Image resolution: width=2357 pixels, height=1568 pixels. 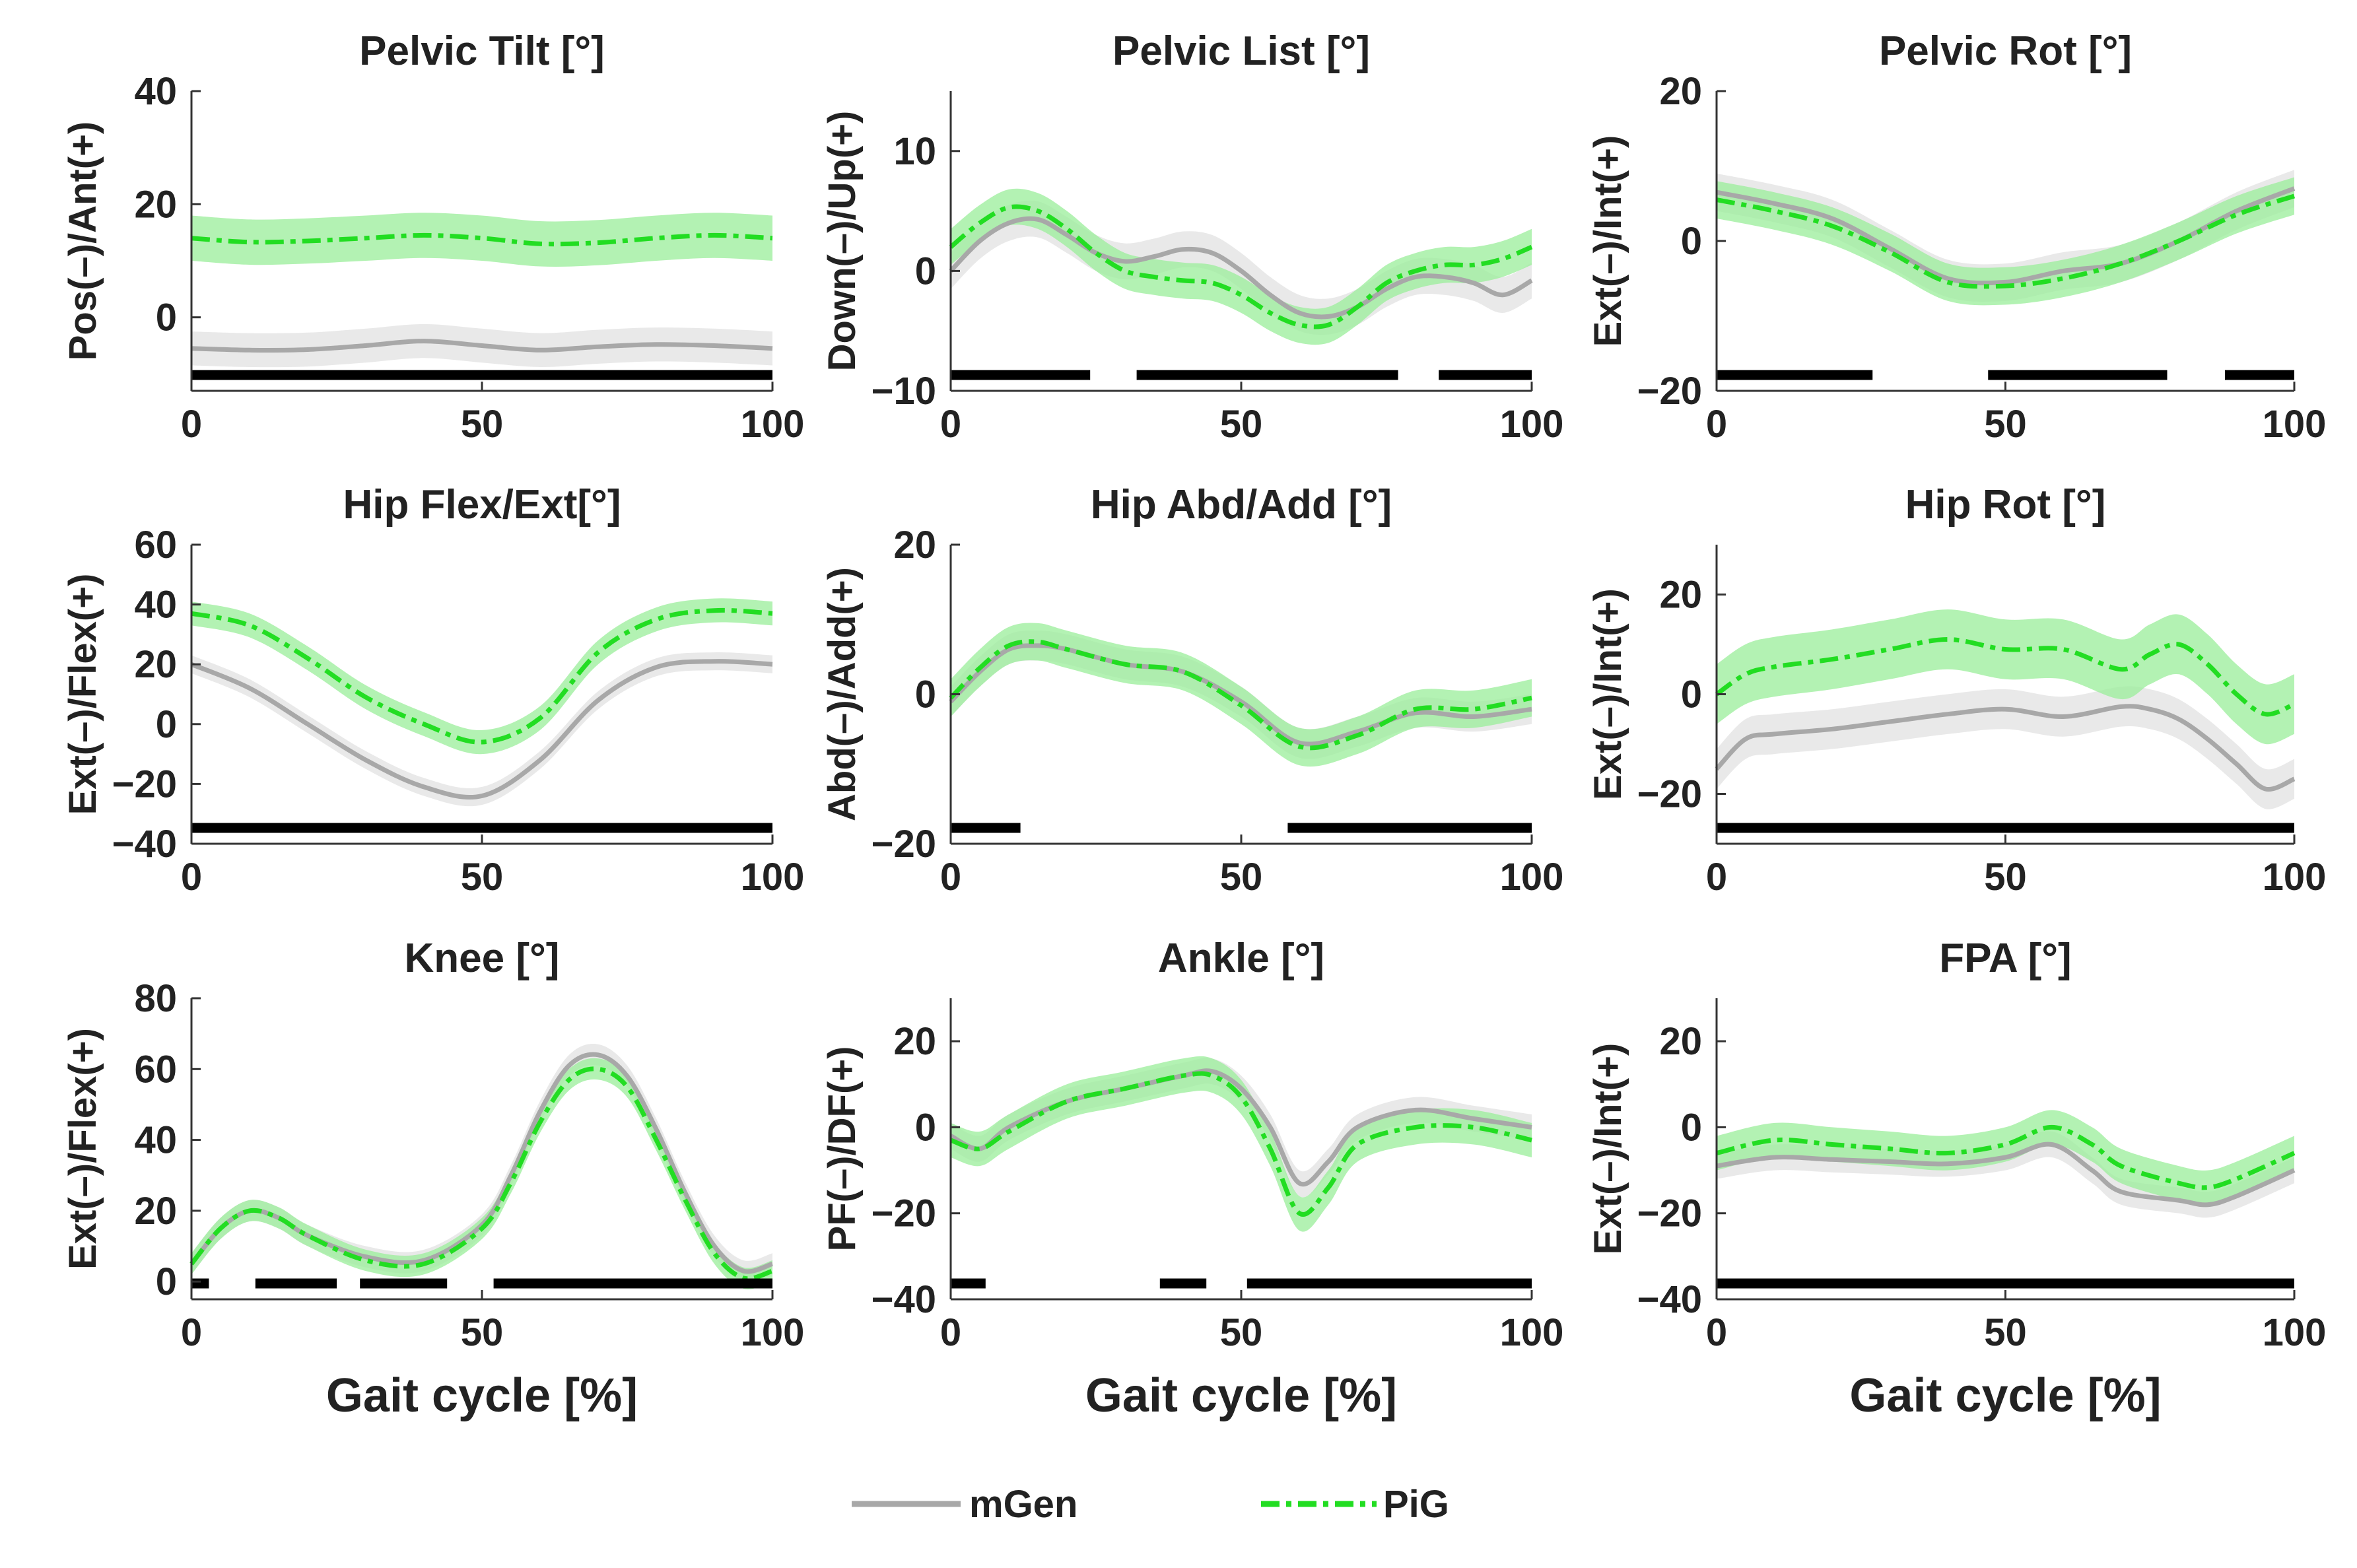 I want to click on panel-title: Pelvic List [°], so click(x=1241, y=51).